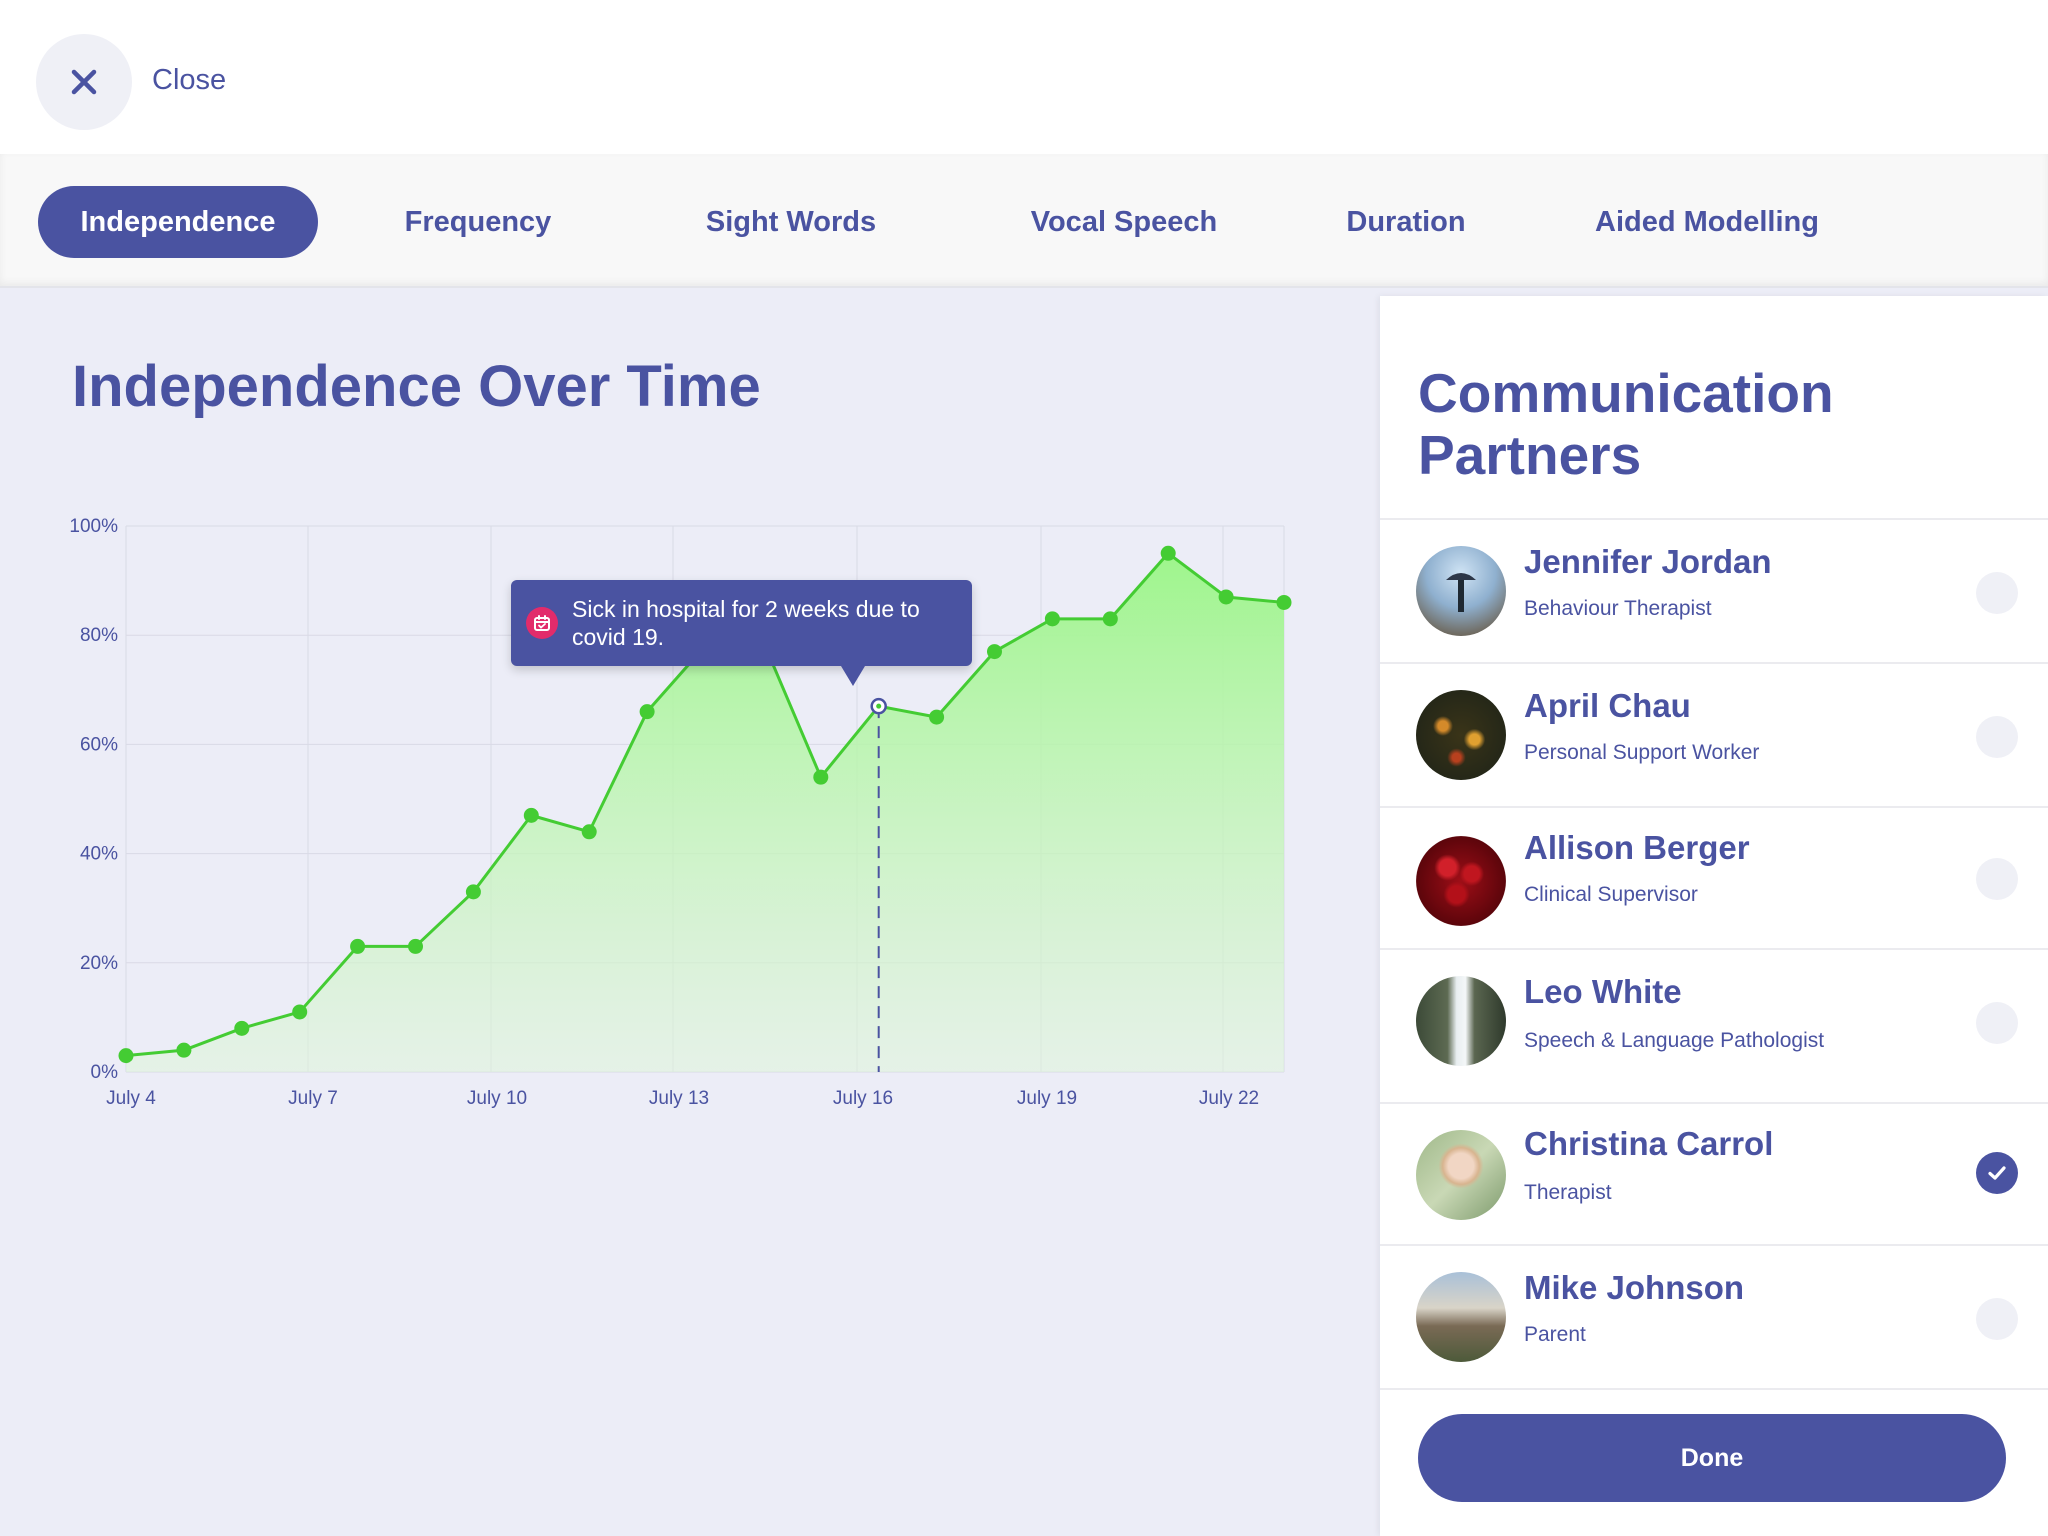 The height and width of the screenshot is (1536, 2048). What do you see at coordinates (1642, 752) in the screenshot?
I see `partner-role: Personal Support Worker` at bounding box center [1642, 752].